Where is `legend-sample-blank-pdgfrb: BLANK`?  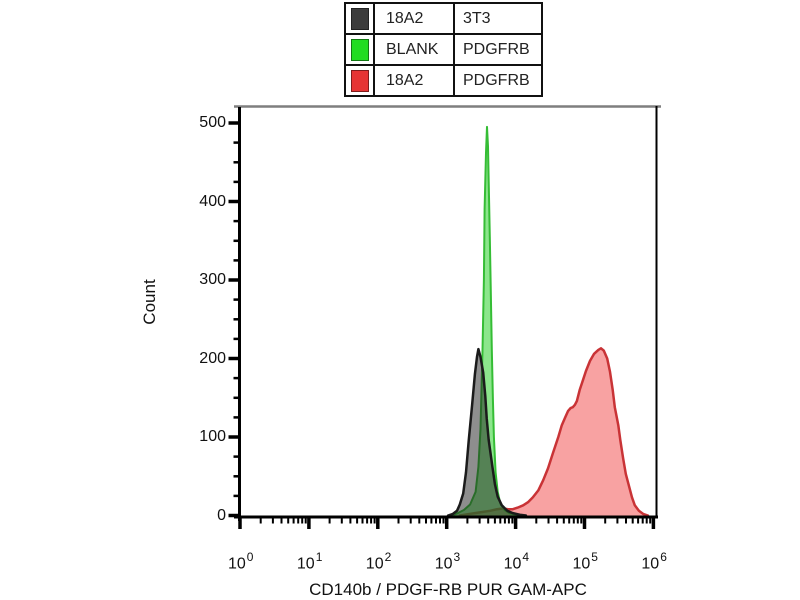 legend-sample-blank-pdgfrb: BLANK is located at coordinates (415, 50).